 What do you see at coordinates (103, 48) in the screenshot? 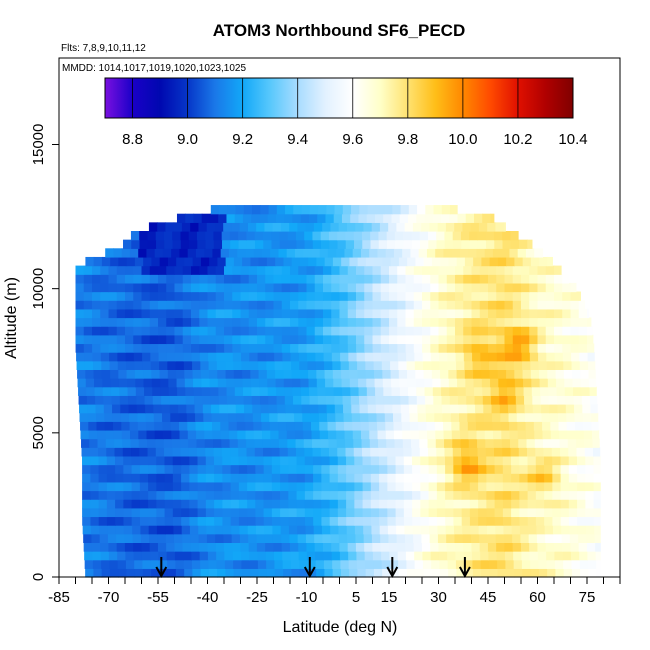
I see `flights-annotation: Flts: 7,8,9,10,11,12` at bounding box center [103, 48].